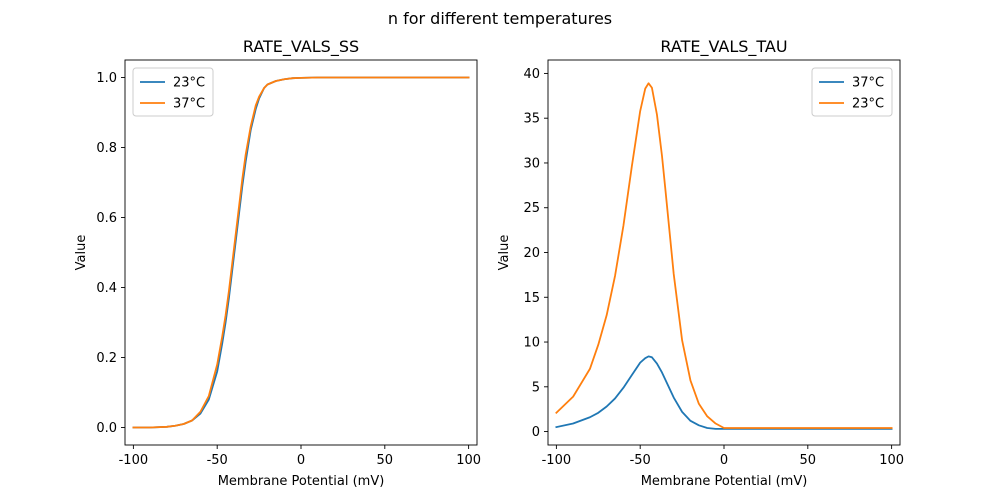 Image resolution: width=1000 pixels, height=500 pixels. Describe the element at coordinates (531, 208) in the screenshot. I see `y-tick-label: 25` at that location.